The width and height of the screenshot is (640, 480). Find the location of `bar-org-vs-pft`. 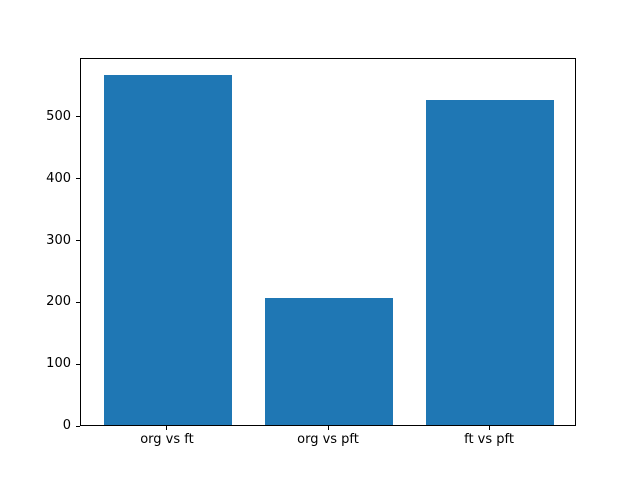

bar-org-vs-pft is located at coordinates (329, 361).